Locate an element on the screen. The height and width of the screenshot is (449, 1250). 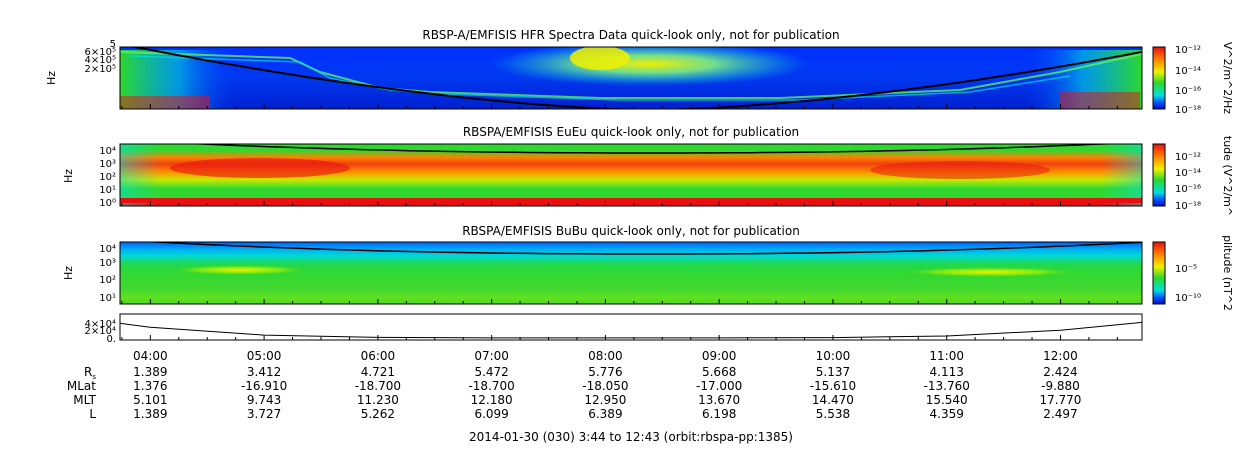
panel1-ytick-label: 2×10⁵ is located at coordinates (100, 69).